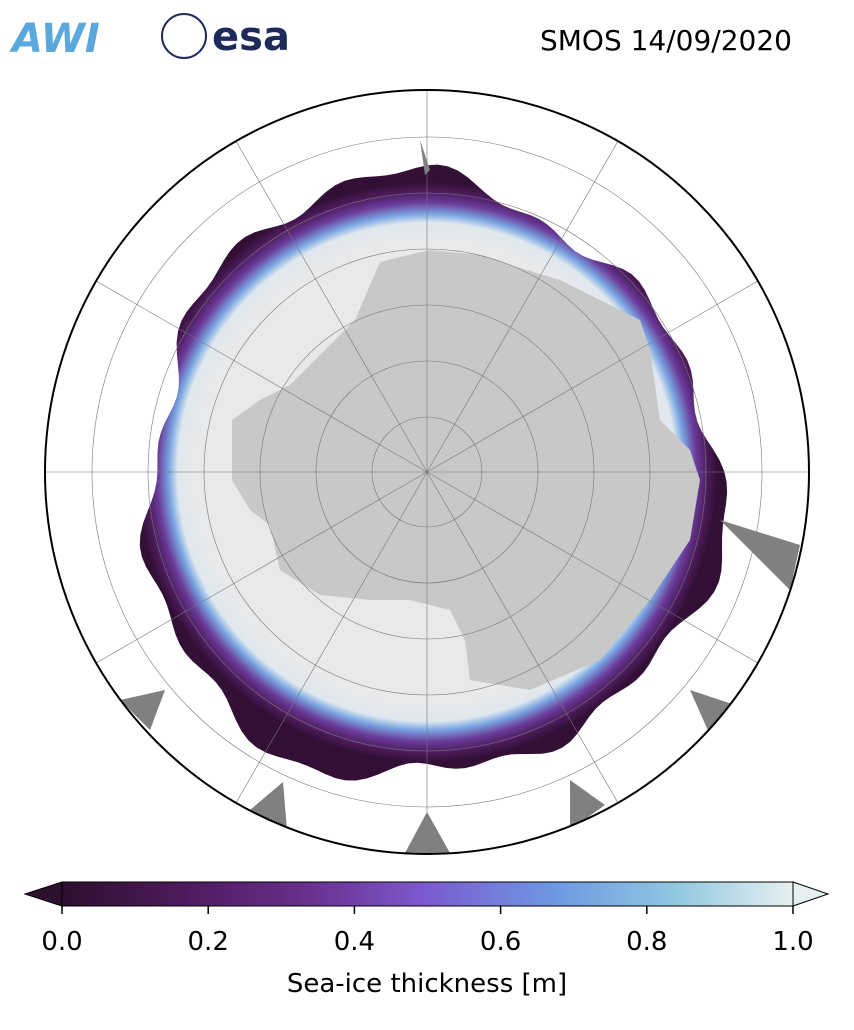  I want to click on colorbar-body, so click(427, 894).